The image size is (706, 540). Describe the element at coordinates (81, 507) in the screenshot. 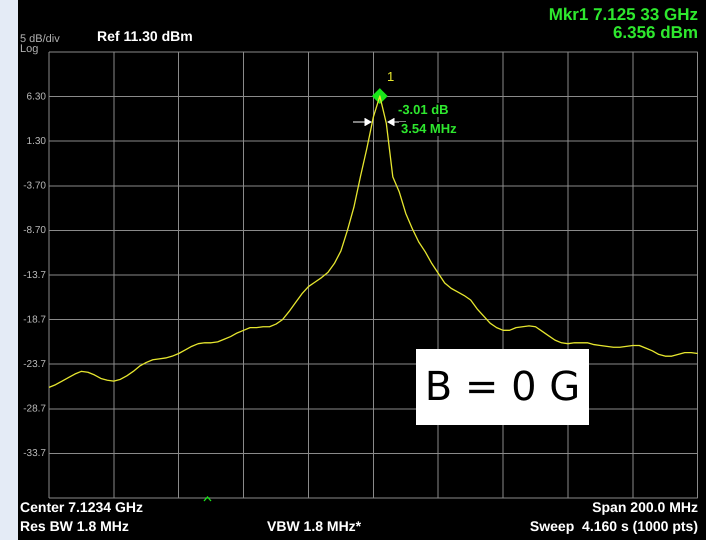

I see `text: Center 7.1234 GHz` at that location.